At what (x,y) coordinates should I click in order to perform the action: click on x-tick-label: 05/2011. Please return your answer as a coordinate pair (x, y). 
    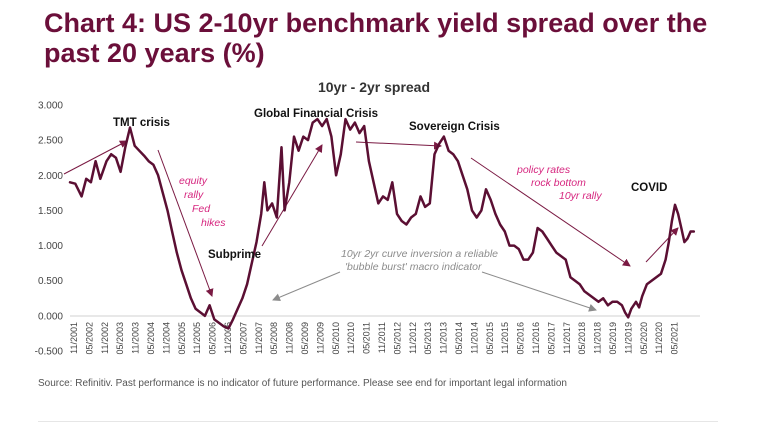
    Looking at the image, I should click on (367, 338).